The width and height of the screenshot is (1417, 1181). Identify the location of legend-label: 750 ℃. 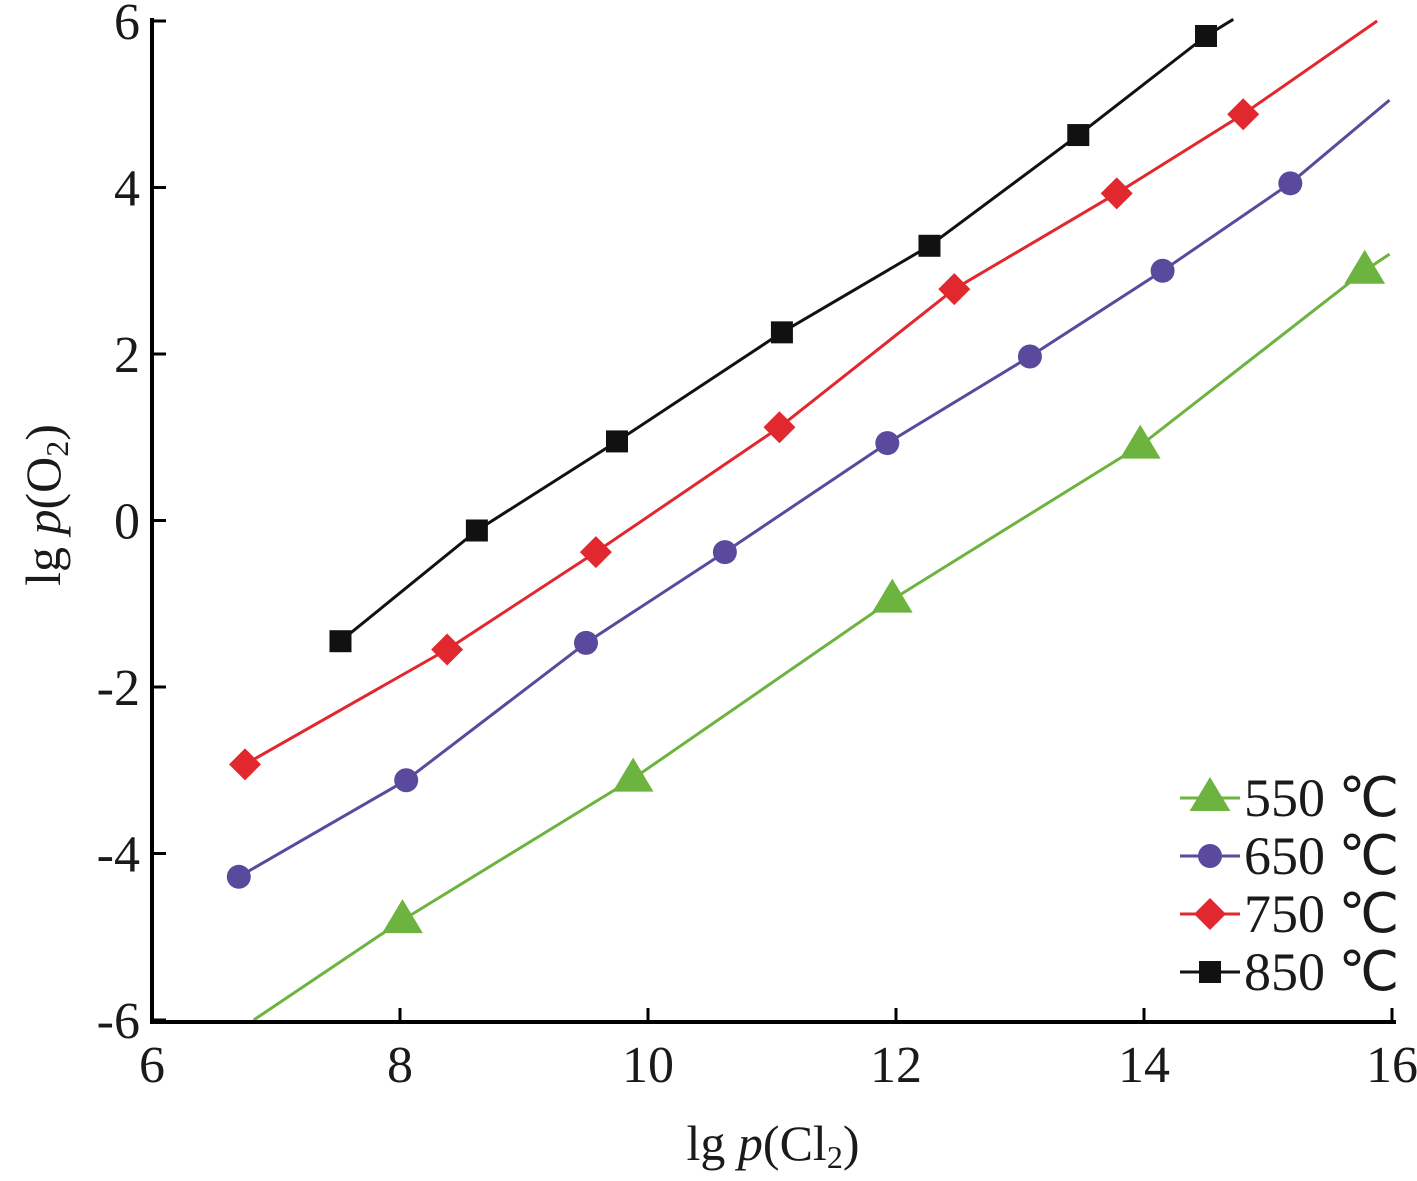
(1321, 914).